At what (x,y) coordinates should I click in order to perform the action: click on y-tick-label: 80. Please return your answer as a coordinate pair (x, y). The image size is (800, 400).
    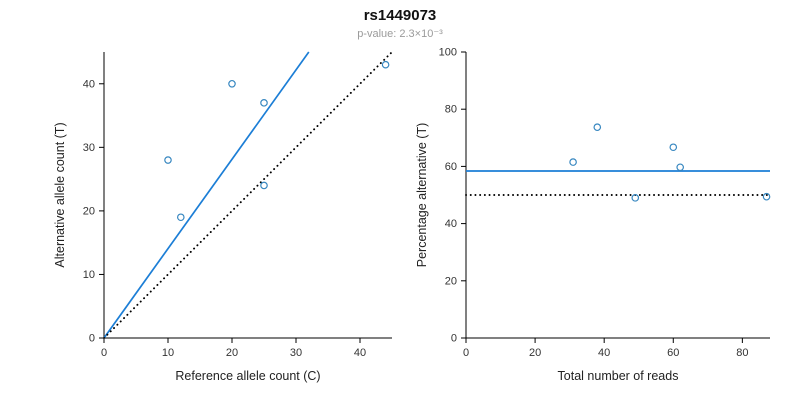
    Looking at the image, I should click on (451, 110).